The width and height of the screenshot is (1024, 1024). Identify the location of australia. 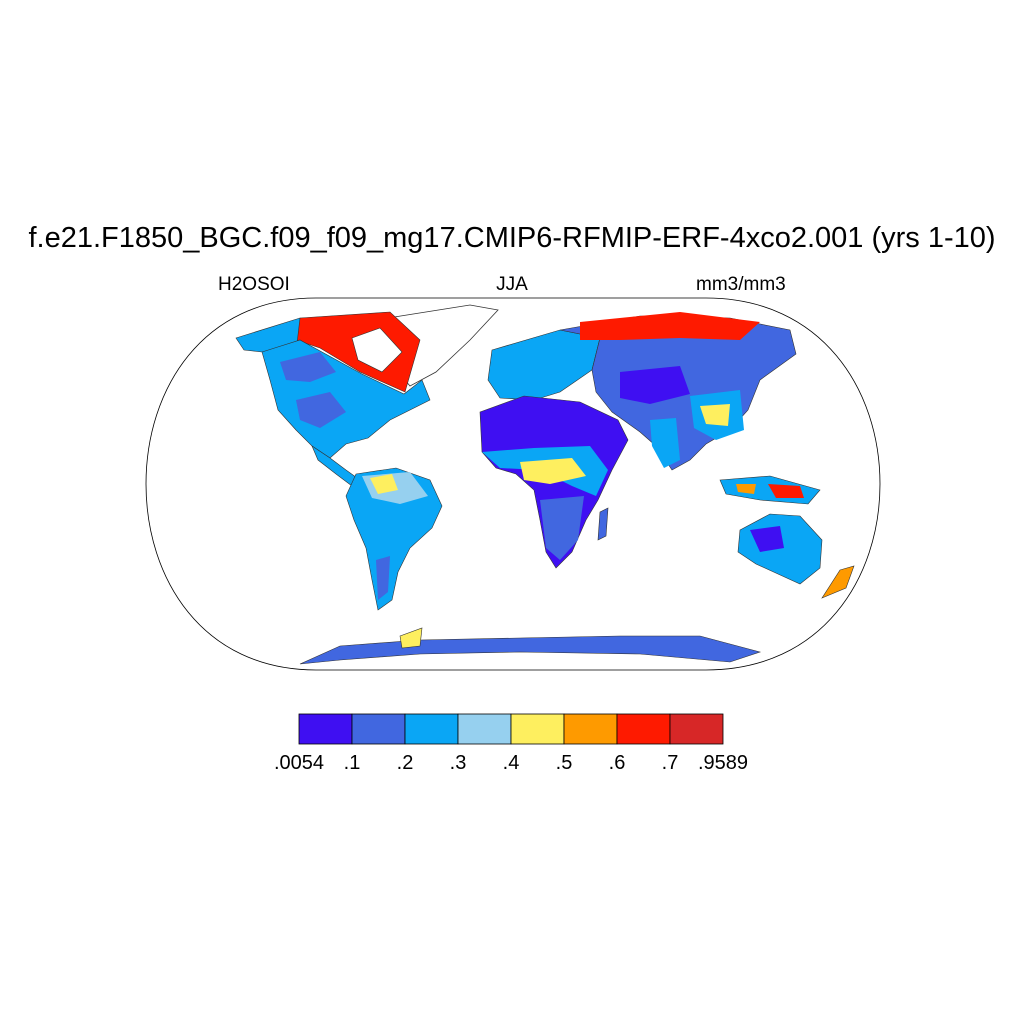
(780, 549).